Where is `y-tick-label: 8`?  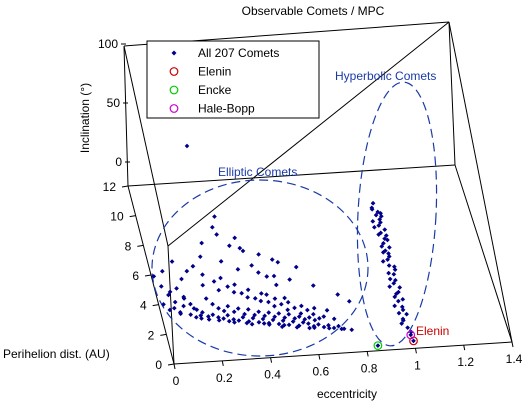
y-tick-label: 8 is located at coordinates (128, 246).